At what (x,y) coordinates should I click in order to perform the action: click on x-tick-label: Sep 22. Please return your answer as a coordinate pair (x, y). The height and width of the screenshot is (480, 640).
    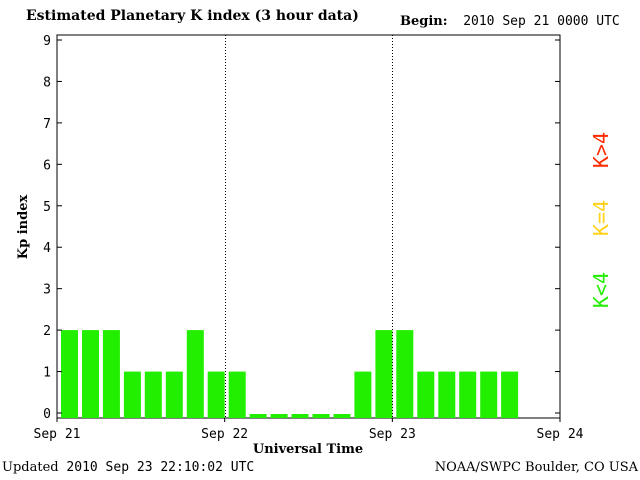
    Looking at the image, I should click on (224, 434).